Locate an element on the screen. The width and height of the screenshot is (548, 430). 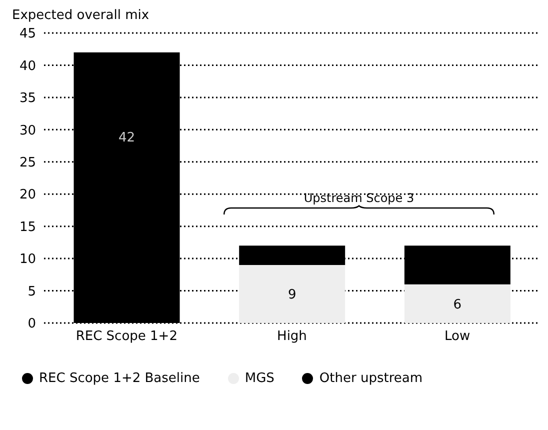
y-tick-label: 30 is located at coordinates (27, 130).